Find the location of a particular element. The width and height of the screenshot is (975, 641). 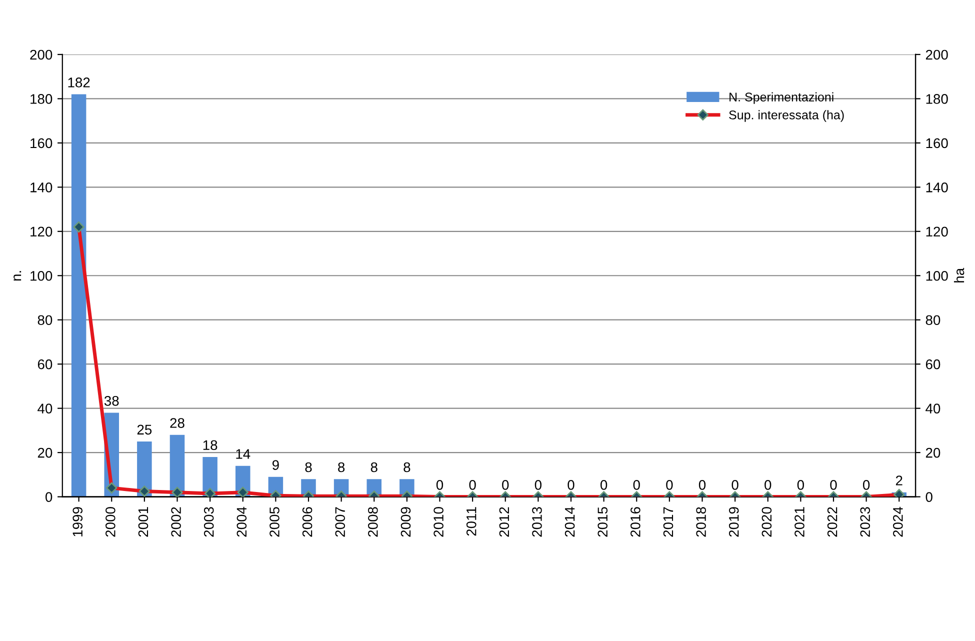

y2-tick-label: 180 is located at coordinates (937, 99).